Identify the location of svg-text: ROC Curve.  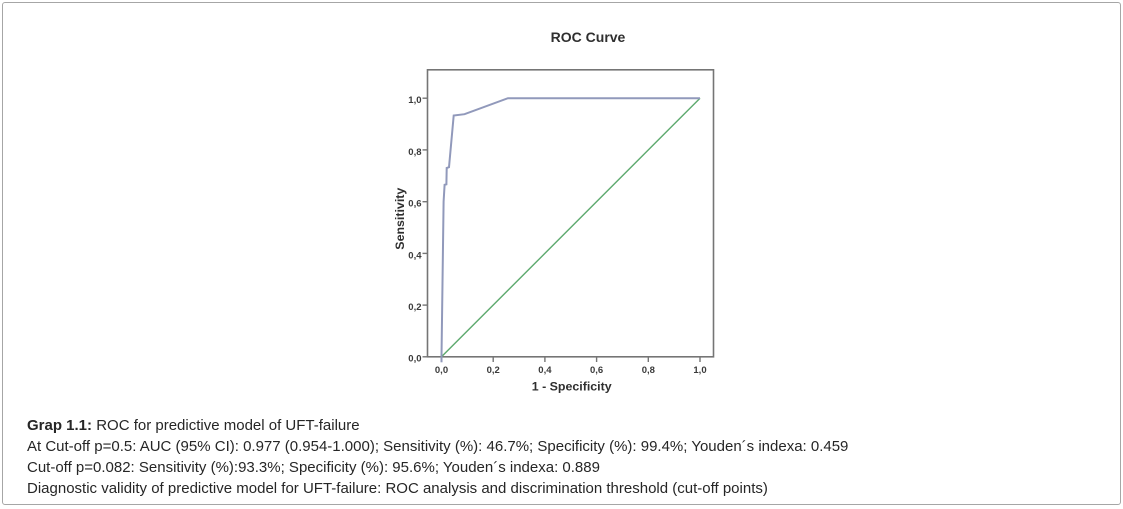
(588, 37).